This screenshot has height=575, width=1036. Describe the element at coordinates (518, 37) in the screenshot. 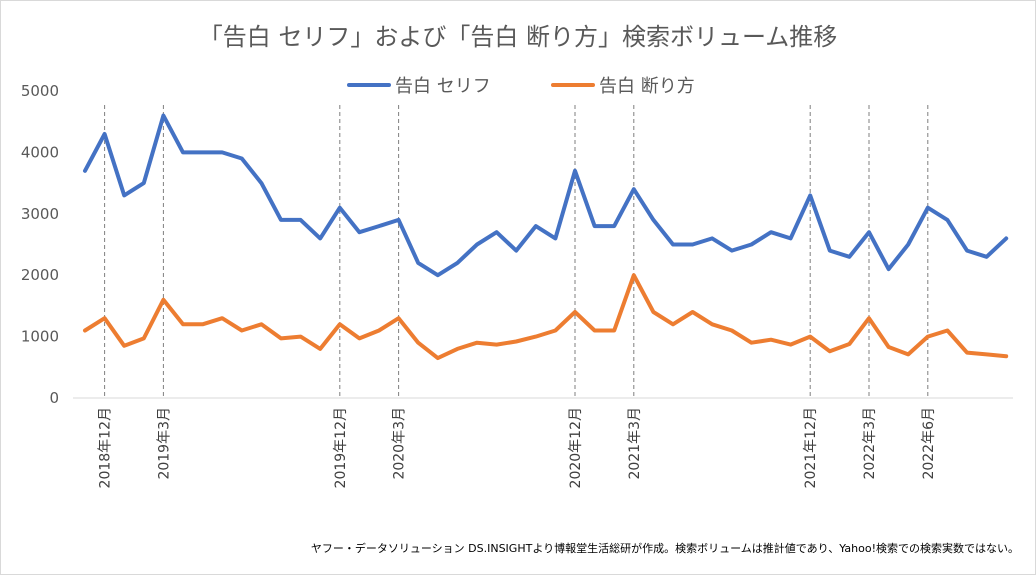

I see `chart-title: 「告白 セリフ」および「告白 断り方」検索ボリューム推移` at that location.